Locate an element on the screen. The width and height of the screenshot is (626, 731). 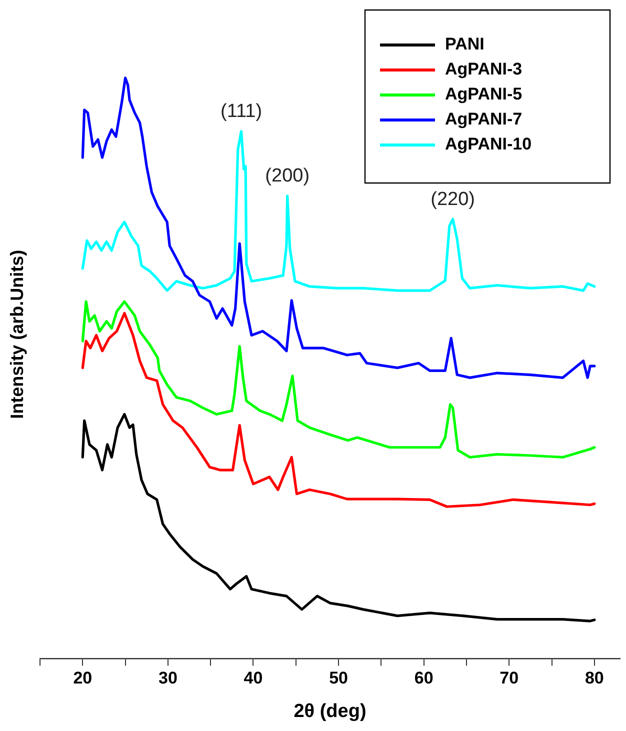
x-tick-label: 50 is located at coordinates (338, 678).